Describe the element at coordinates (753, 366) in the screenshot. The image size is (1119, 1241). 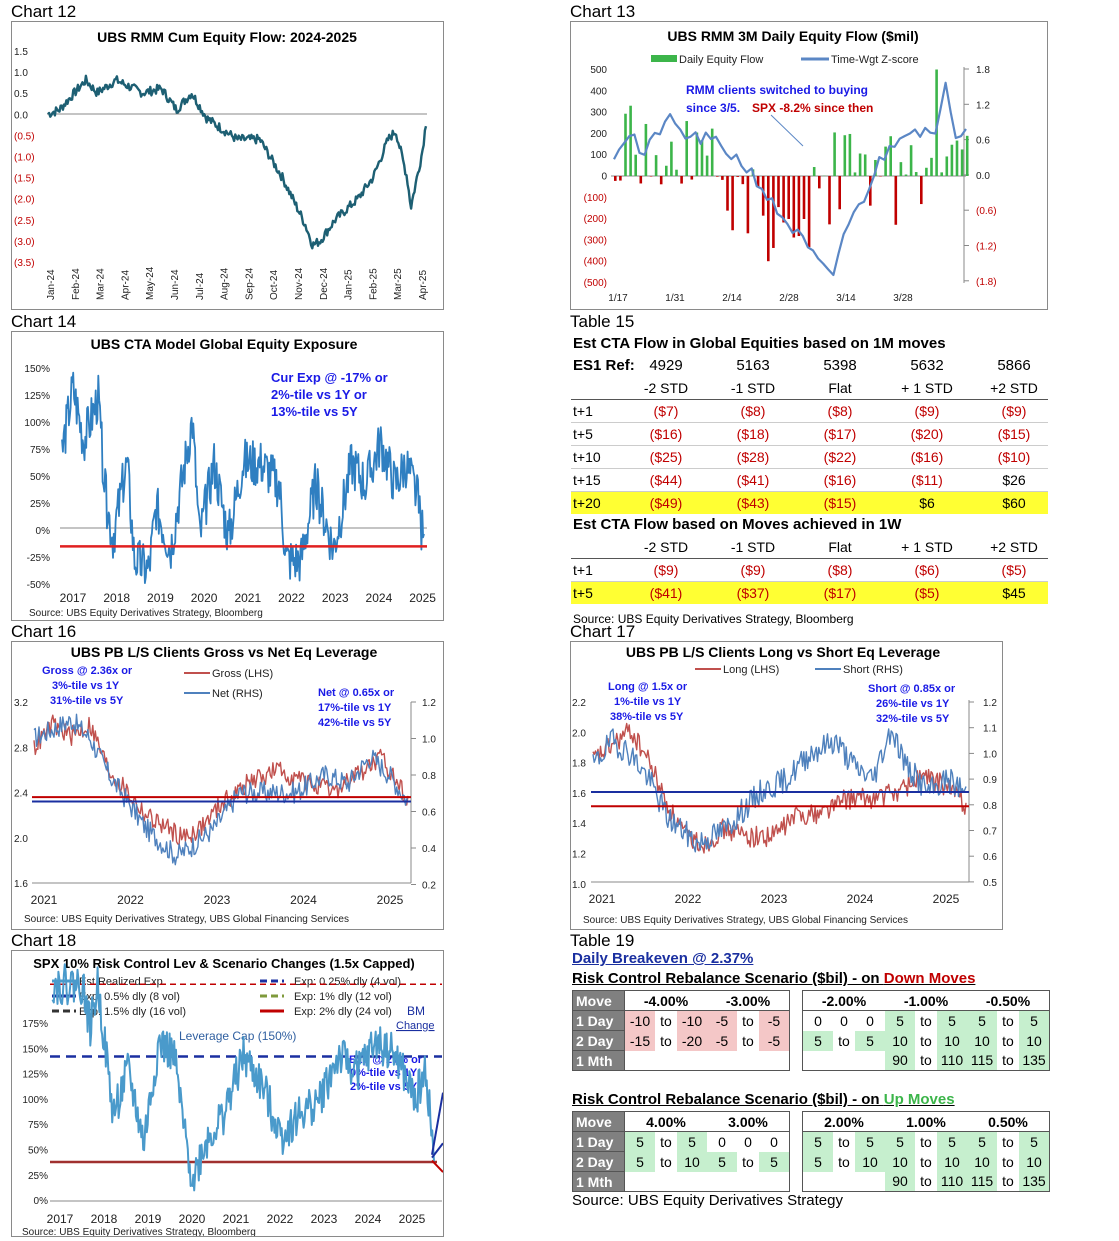
I see `table-cell: 5163` at that location.